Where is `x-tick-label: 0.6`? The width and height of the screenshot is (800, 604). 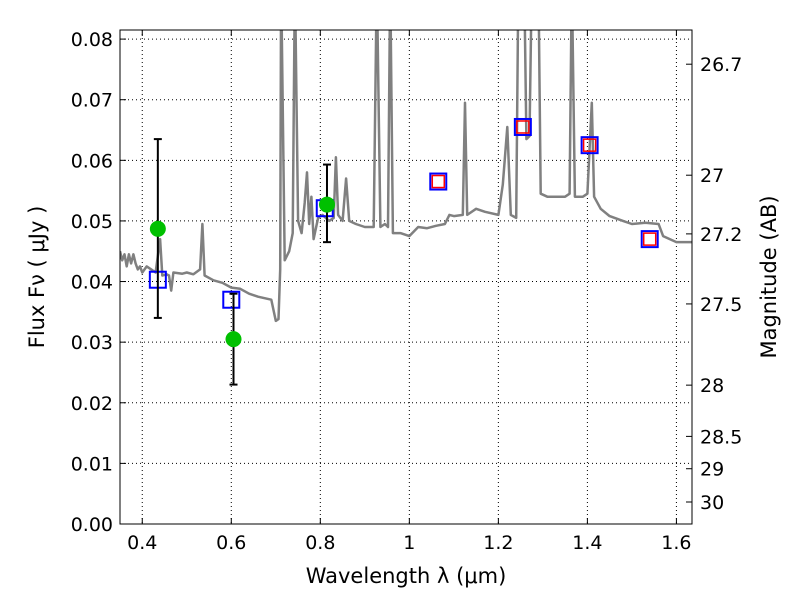 x-tick-label: 0.6 is located at coordinates (231, 543).